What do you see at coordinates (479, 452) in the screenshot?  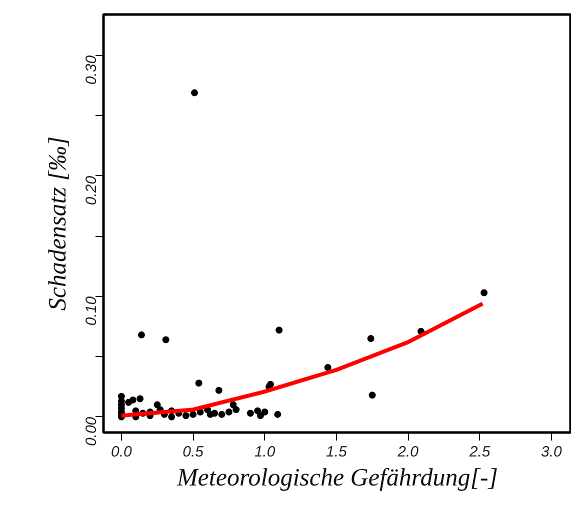 I see `x-tick-label: 2.5` at bounding box center [479, 452].